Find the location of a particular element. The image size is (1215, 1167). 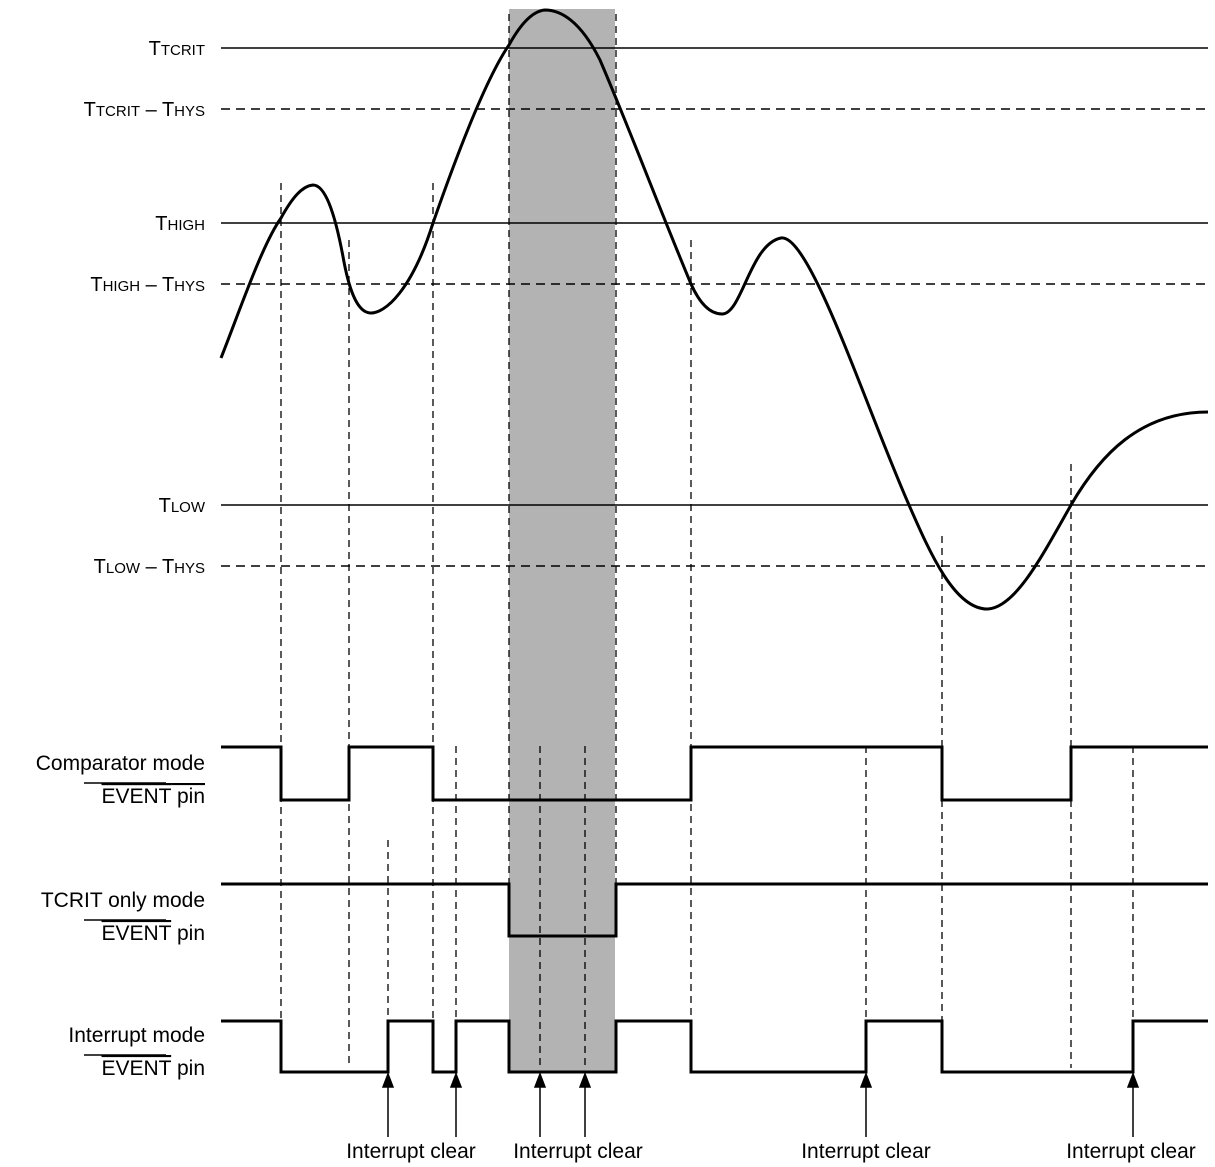

interrupt-clear-label-1: Interrupt clear is located at coordinates (411, 1151).